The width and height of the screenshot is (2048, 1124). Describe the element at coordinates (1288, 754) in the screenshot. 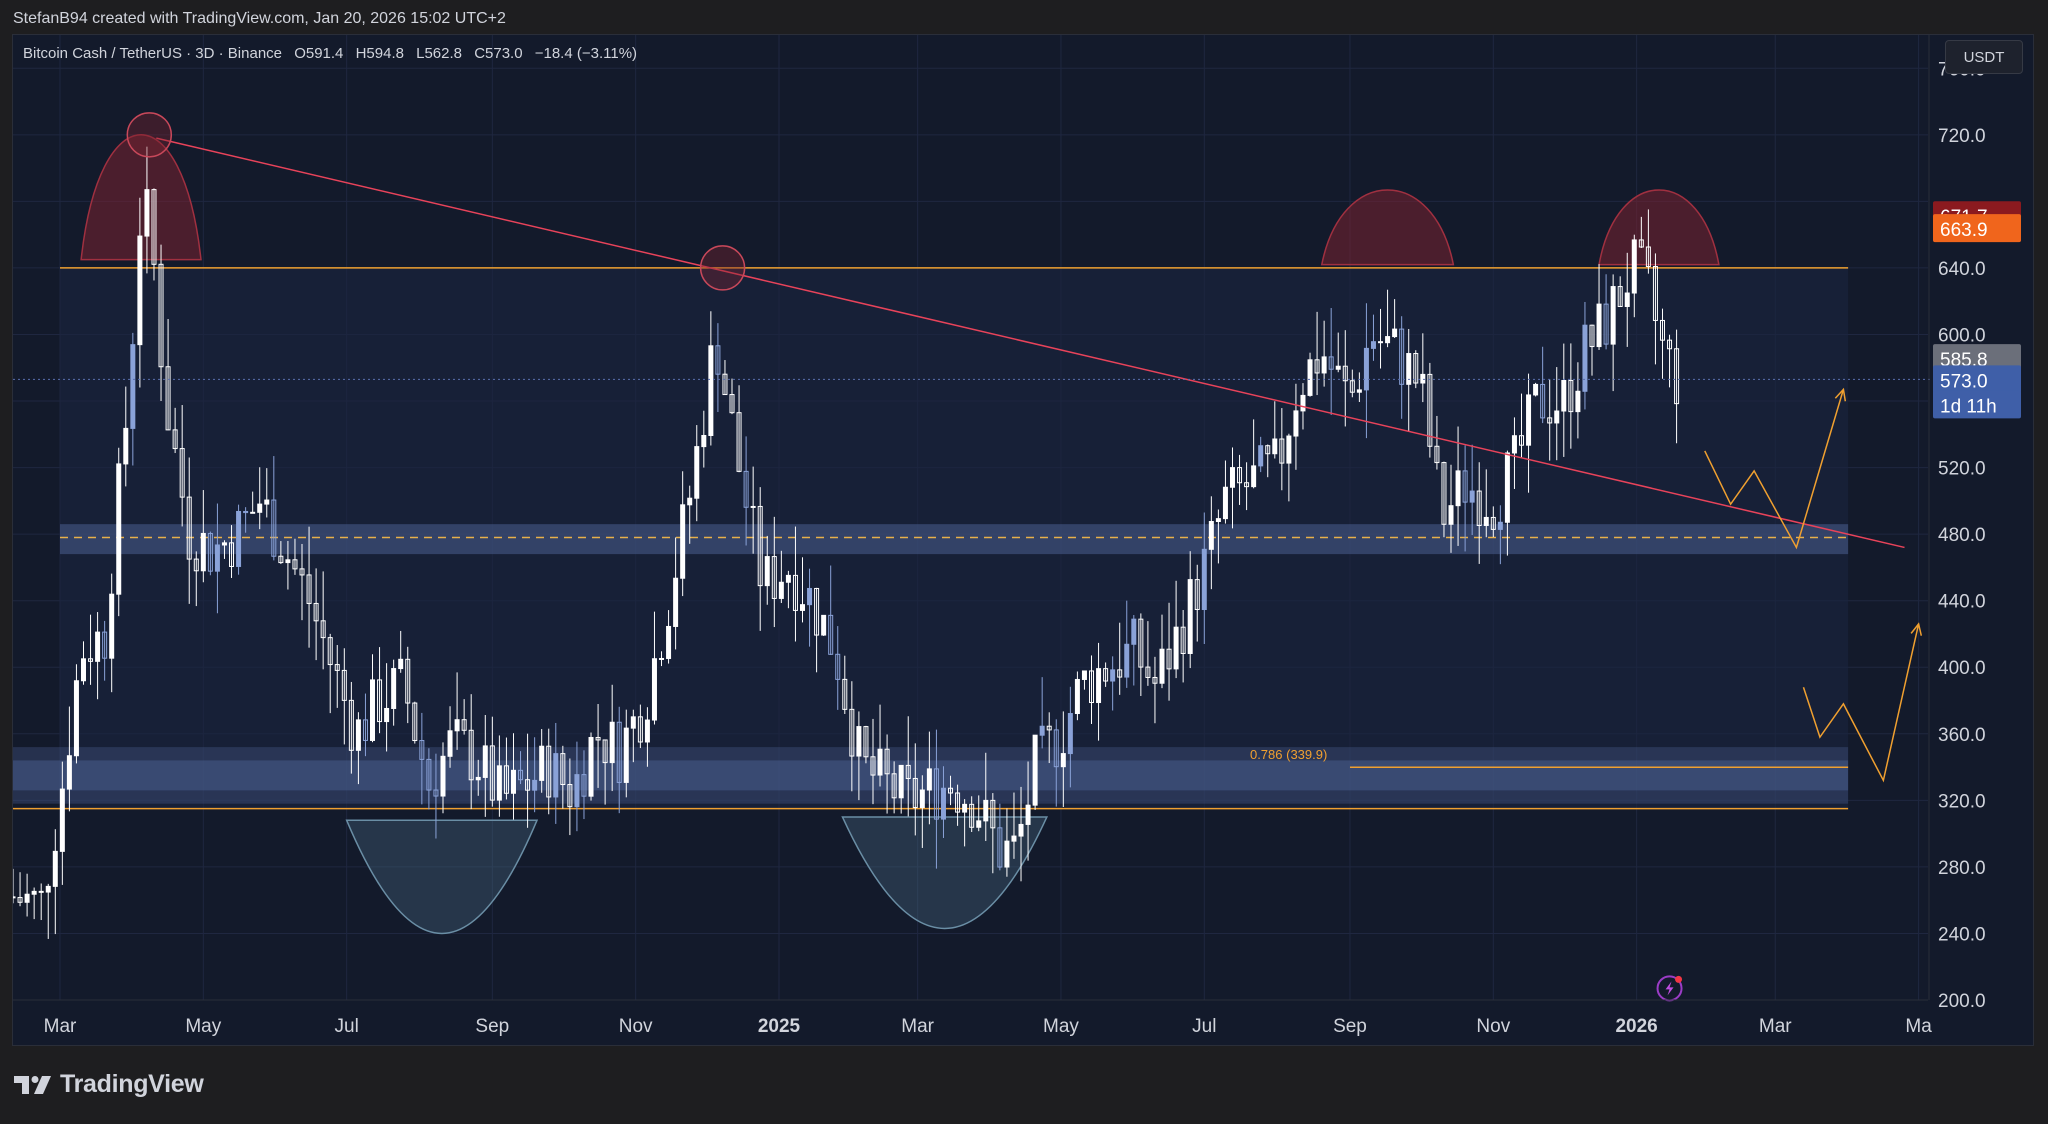

I see `fib-level-label: 0.786 (339.9)` at that location.